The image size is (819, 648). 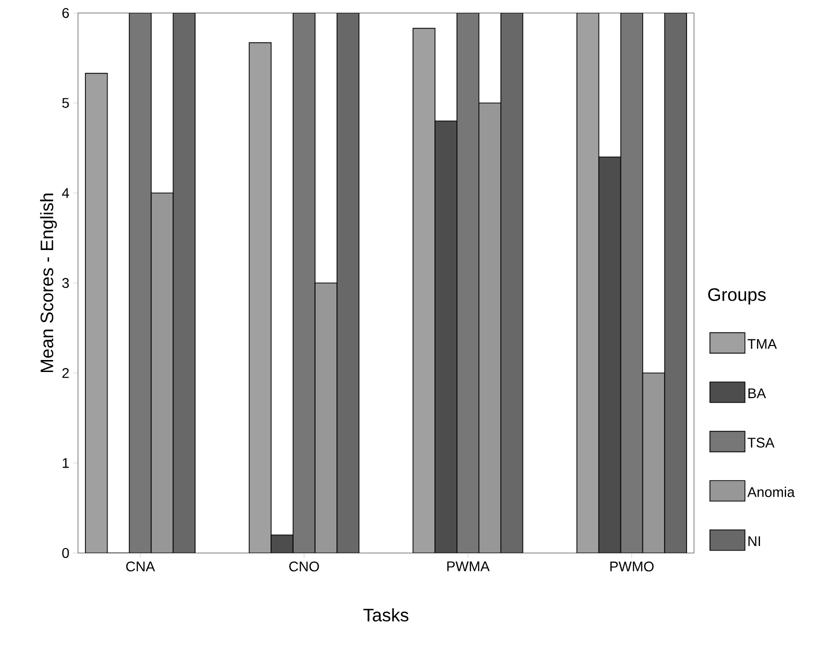 I want to click on x-tick-label: CNO, so click(x=304, y=567).